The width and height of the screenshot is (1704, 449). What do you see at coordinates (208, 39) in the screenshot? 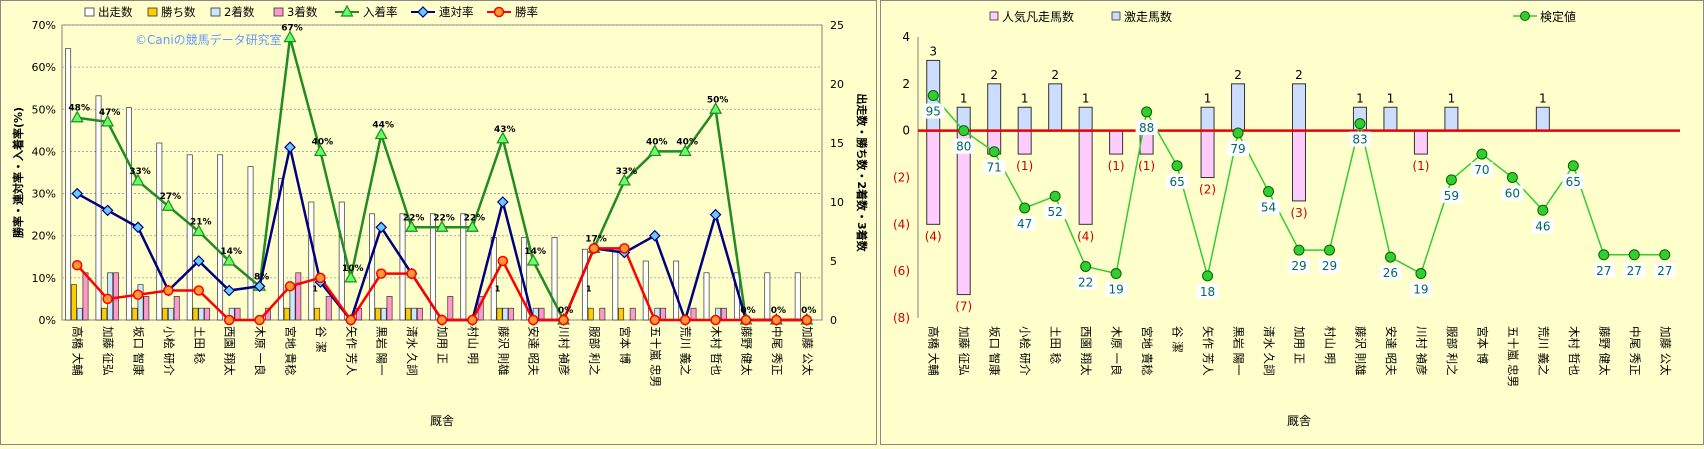
I see `watermark: ©Caniの競馬データ研究室` at bounding box center [208, 39].